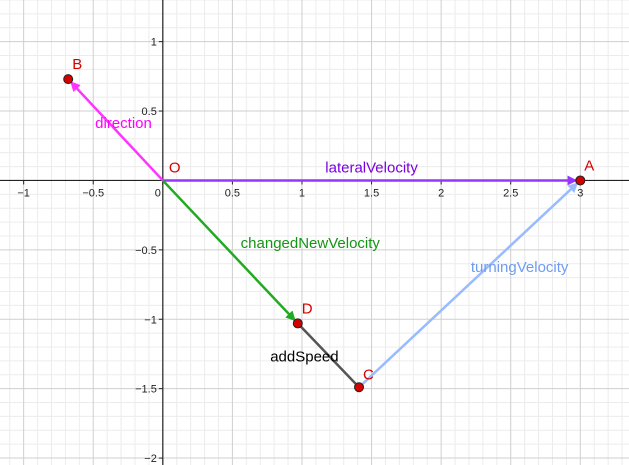 The width and height of the screenshot is (629, 465). What do you see at coordinates (580, 180) in the screenshot?
I see `point-A` at bounding box center [580, 180].